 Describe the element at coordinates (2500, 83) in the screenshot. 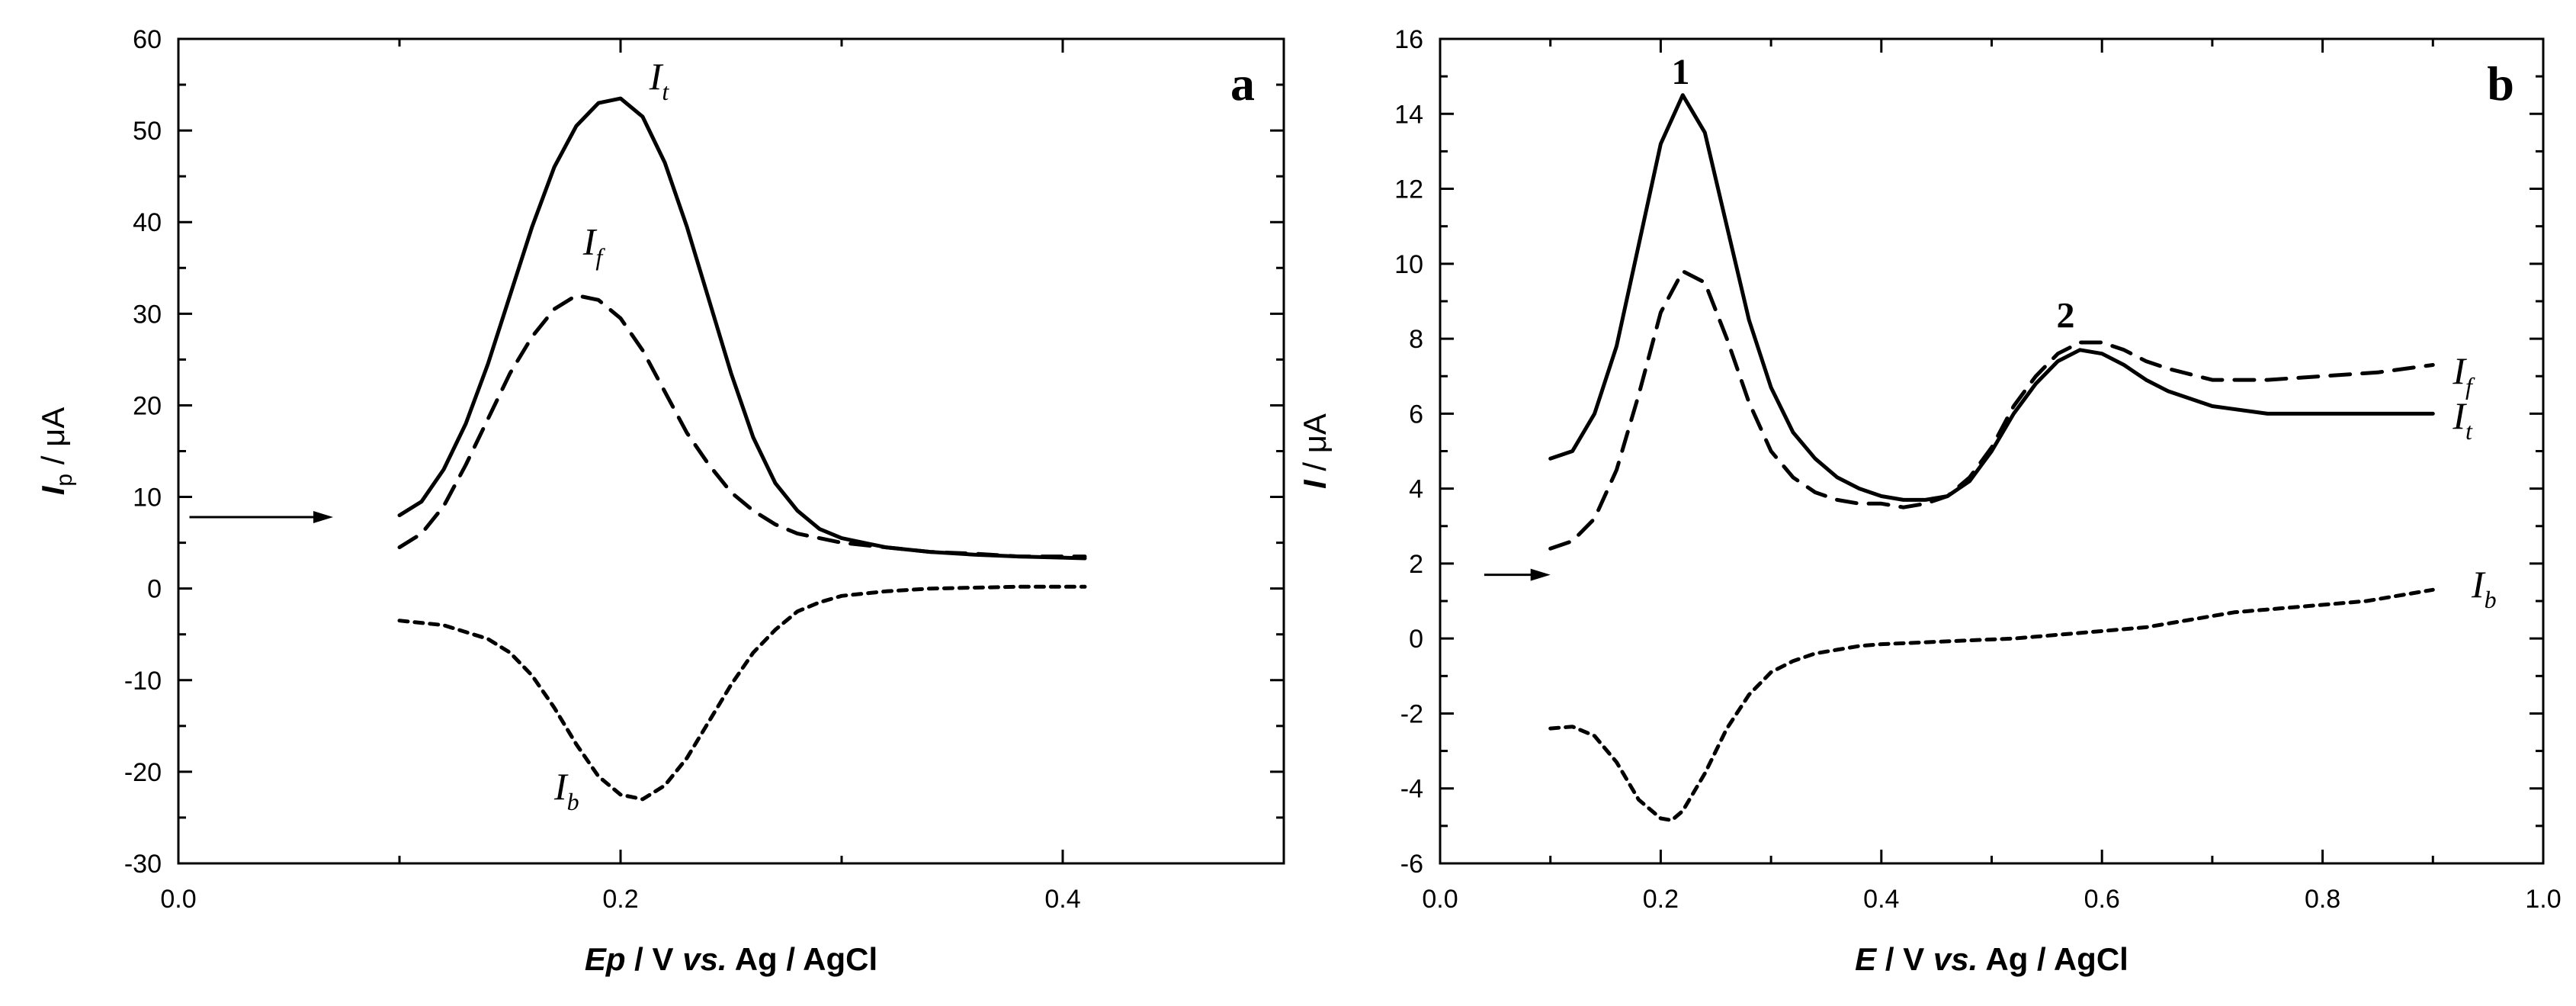

I see `panel-letter: b` at that location.